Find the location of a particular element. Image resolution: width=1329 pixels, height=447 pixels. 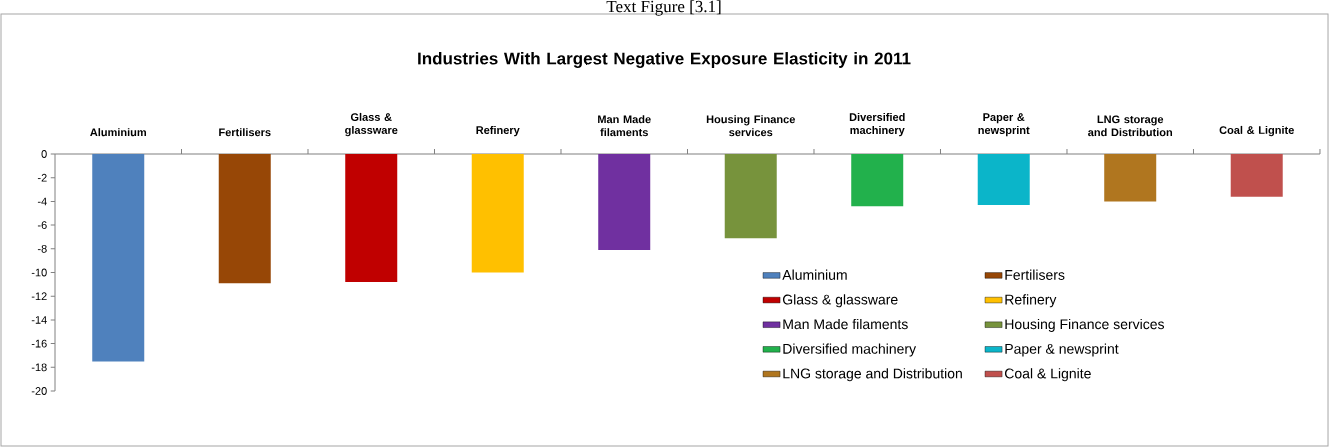

x-tick-label: Glass & glassware is located at coordinates (371, 124).